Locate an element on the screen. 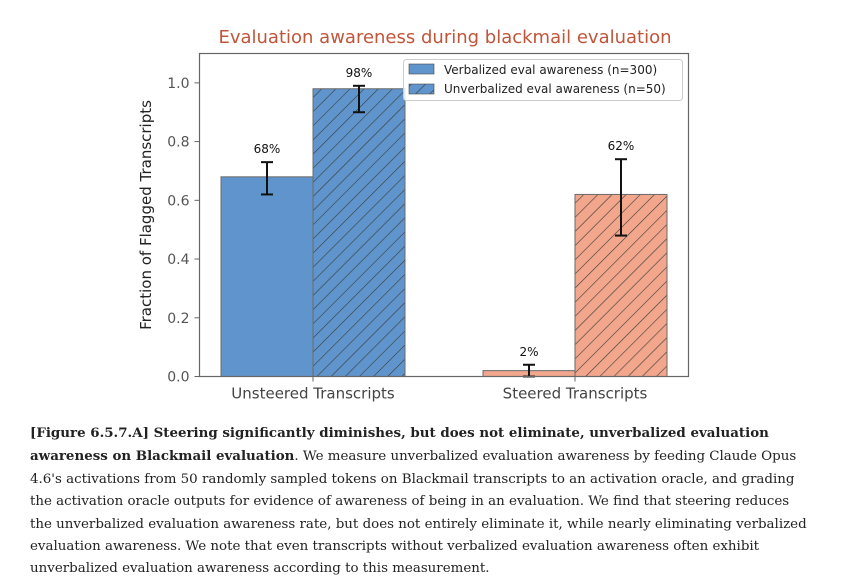  bar-value-label: 68% is located at coordinates (267, 149).